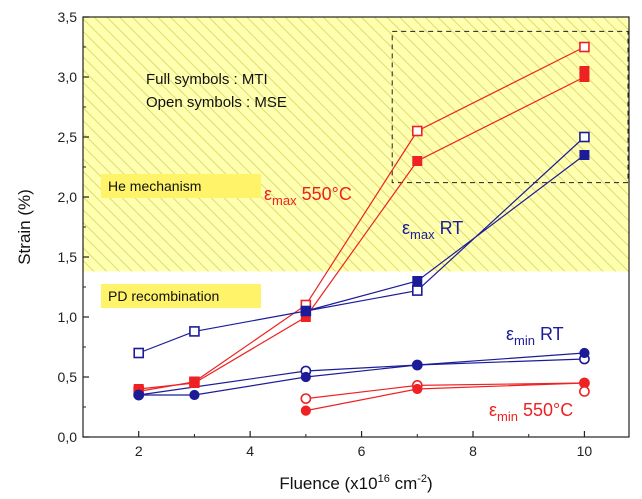  I want to click on x-tick-label: 8, so click(473, 451).